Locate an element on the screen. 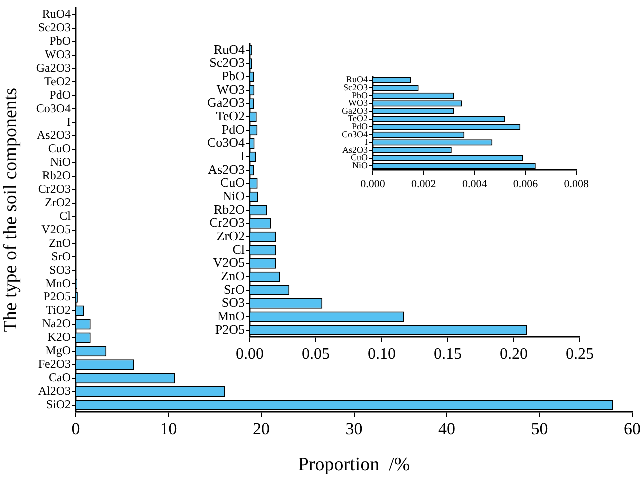 The height and width of the screenshot is (481, 644). x-tick-label: 0.00 is located at coordinates (250, 354).